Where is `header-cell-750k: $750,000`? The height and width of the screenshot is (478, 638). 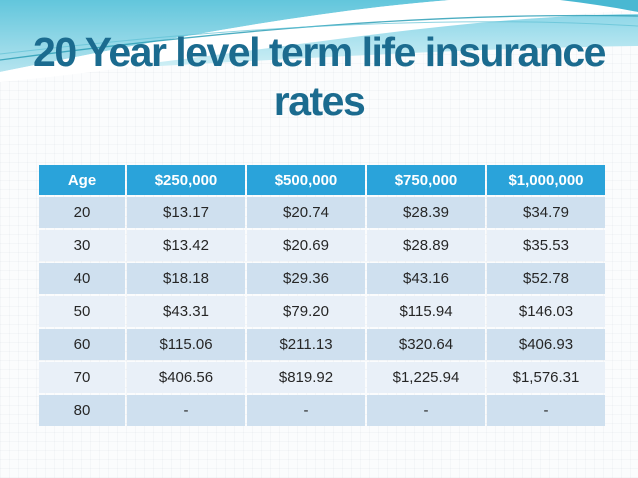 header-cell-750k: $750,000 is located at coordinates (426, 180).